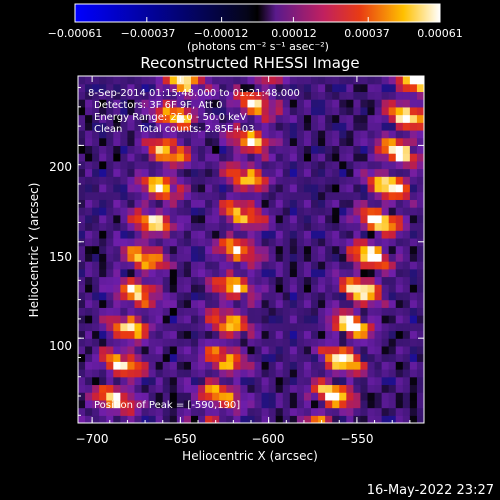 The width and height of the screenshot is (500, 500). I want to click on y-tick-label-2: 200, so click(60, 167).